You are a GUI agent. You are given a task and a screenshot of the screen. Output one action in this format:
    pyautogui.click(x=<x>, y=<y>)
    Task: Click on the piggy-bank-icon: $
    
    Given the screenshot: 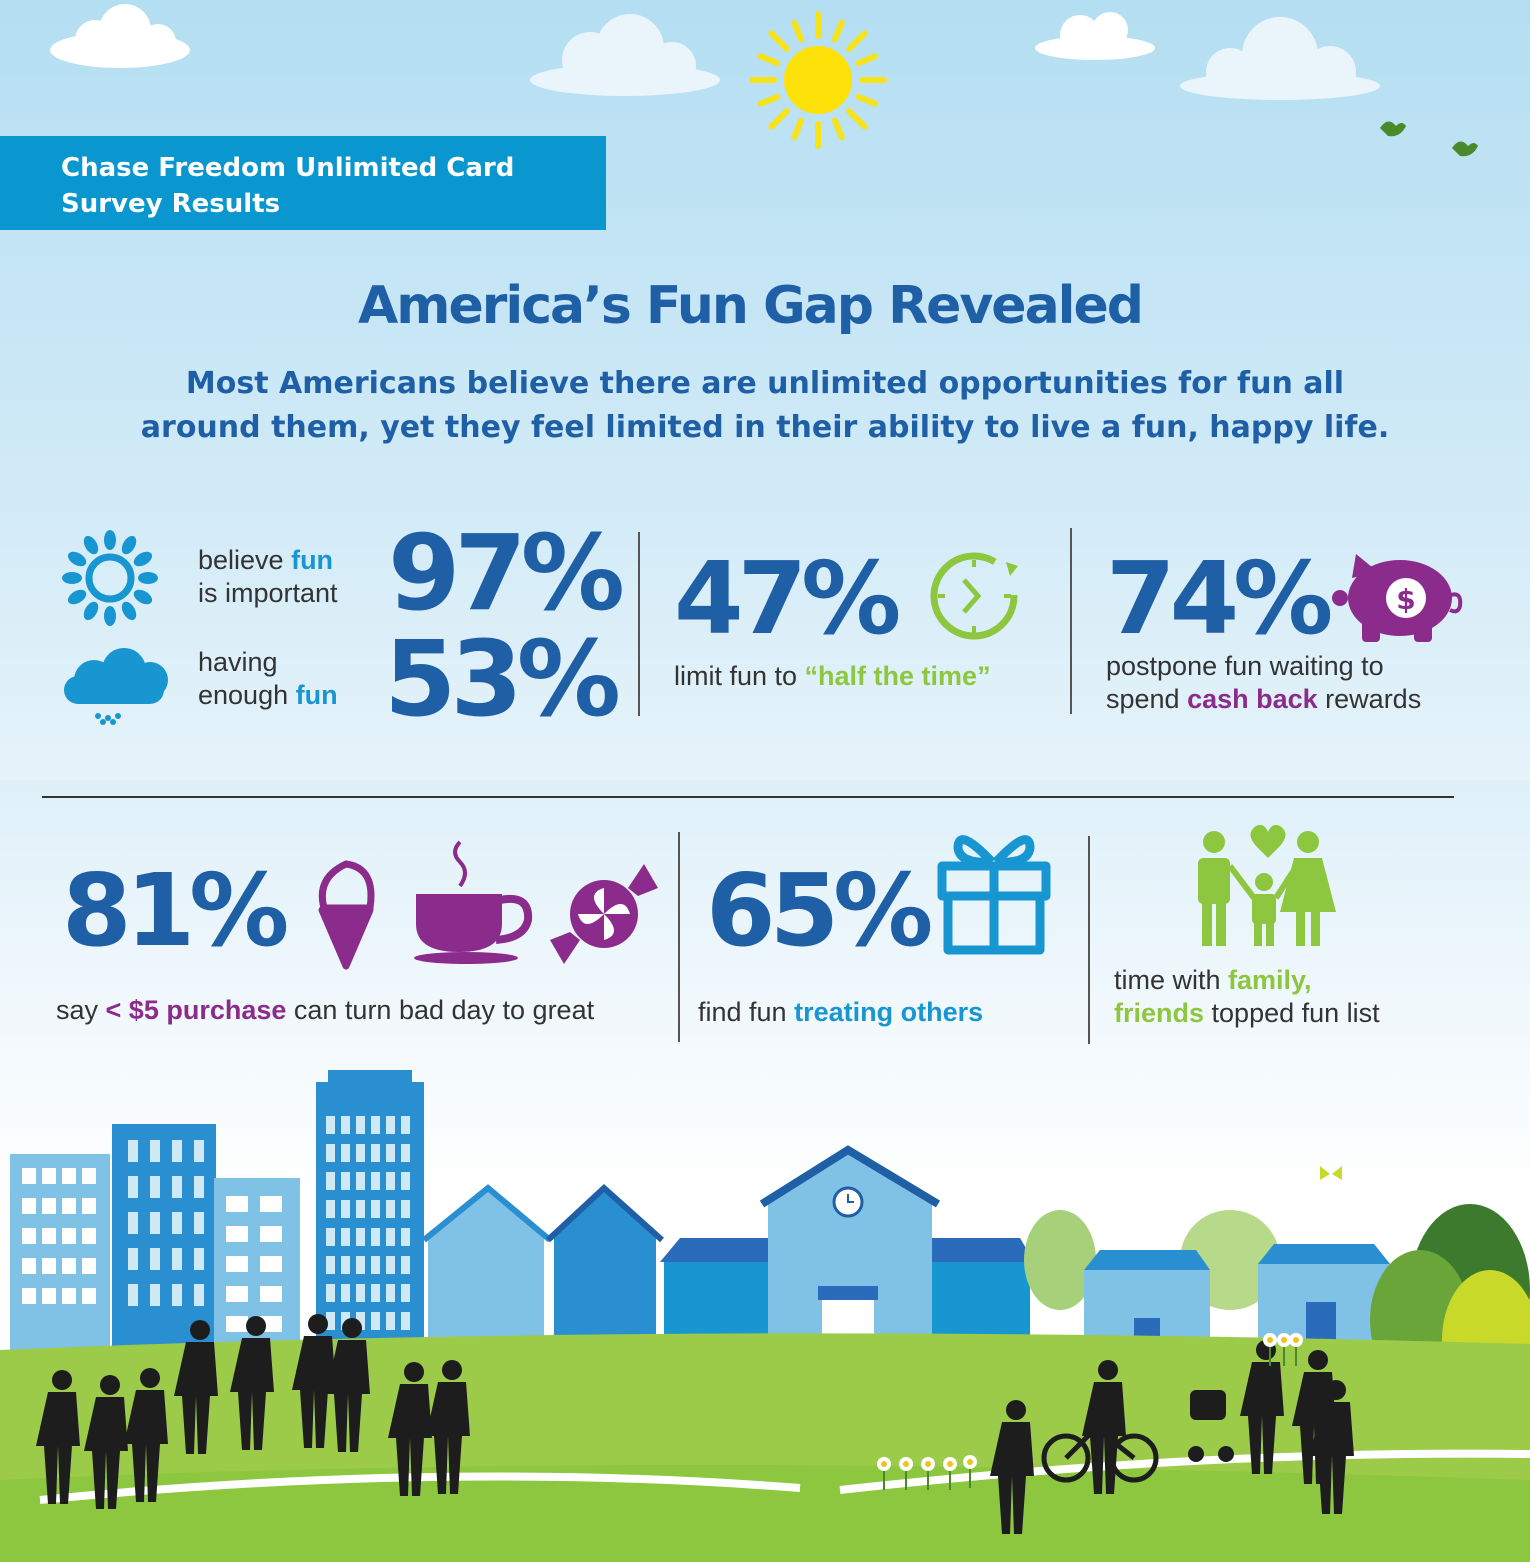 What is the action you would take?
    pyautogui.click(x=1397, y=598)
    